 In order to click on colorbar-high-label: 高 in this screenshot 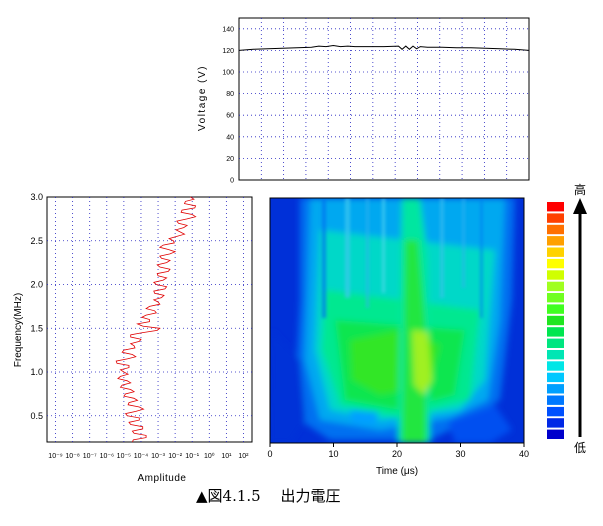, I will do `click(580, 189)`.